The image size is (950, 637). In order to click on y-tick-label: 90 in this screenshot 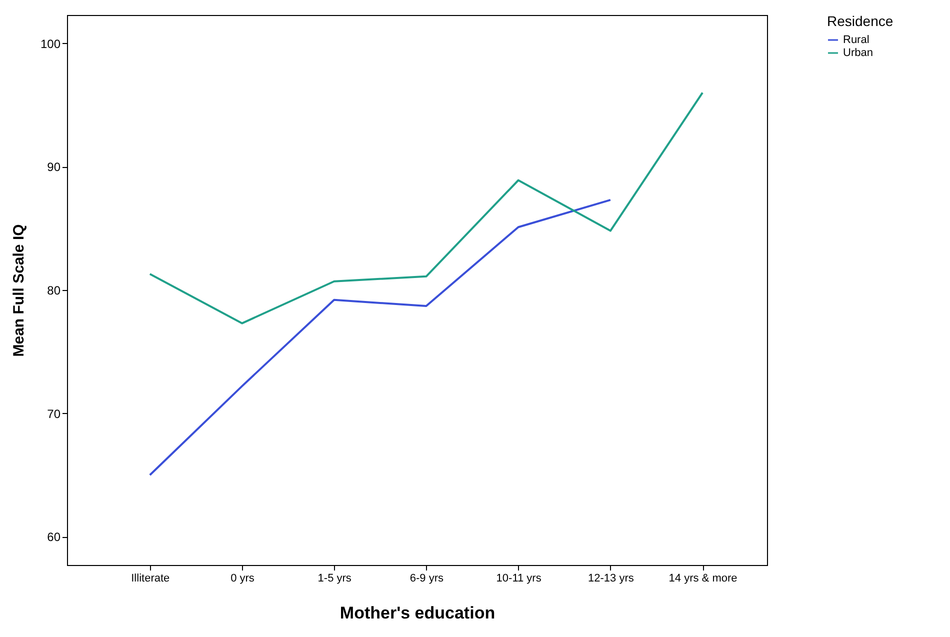, I will do `click(54, 167)`.